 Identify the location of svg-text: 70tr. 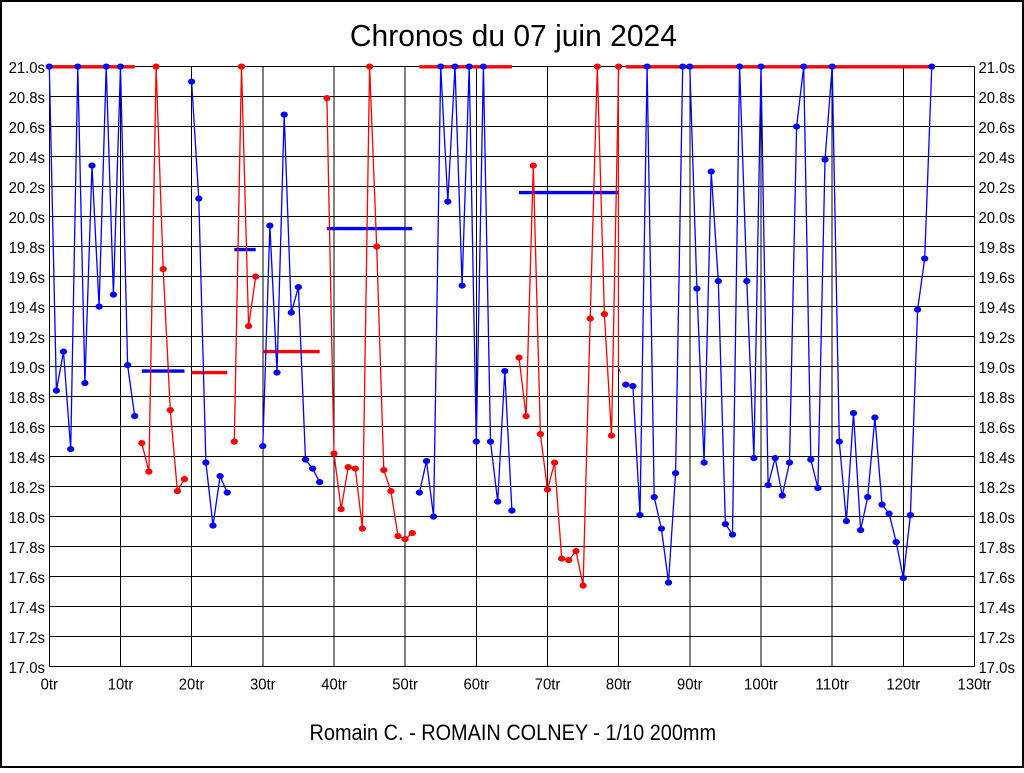
(548, 685).